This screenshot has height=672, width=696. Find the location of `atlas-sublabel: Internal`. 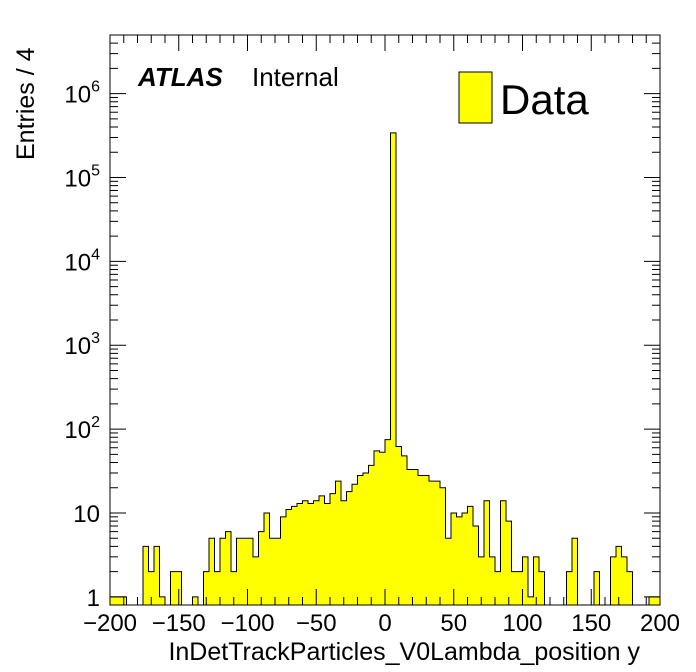

atlas-sublabel: Internal is located at coordinates (295, 77).